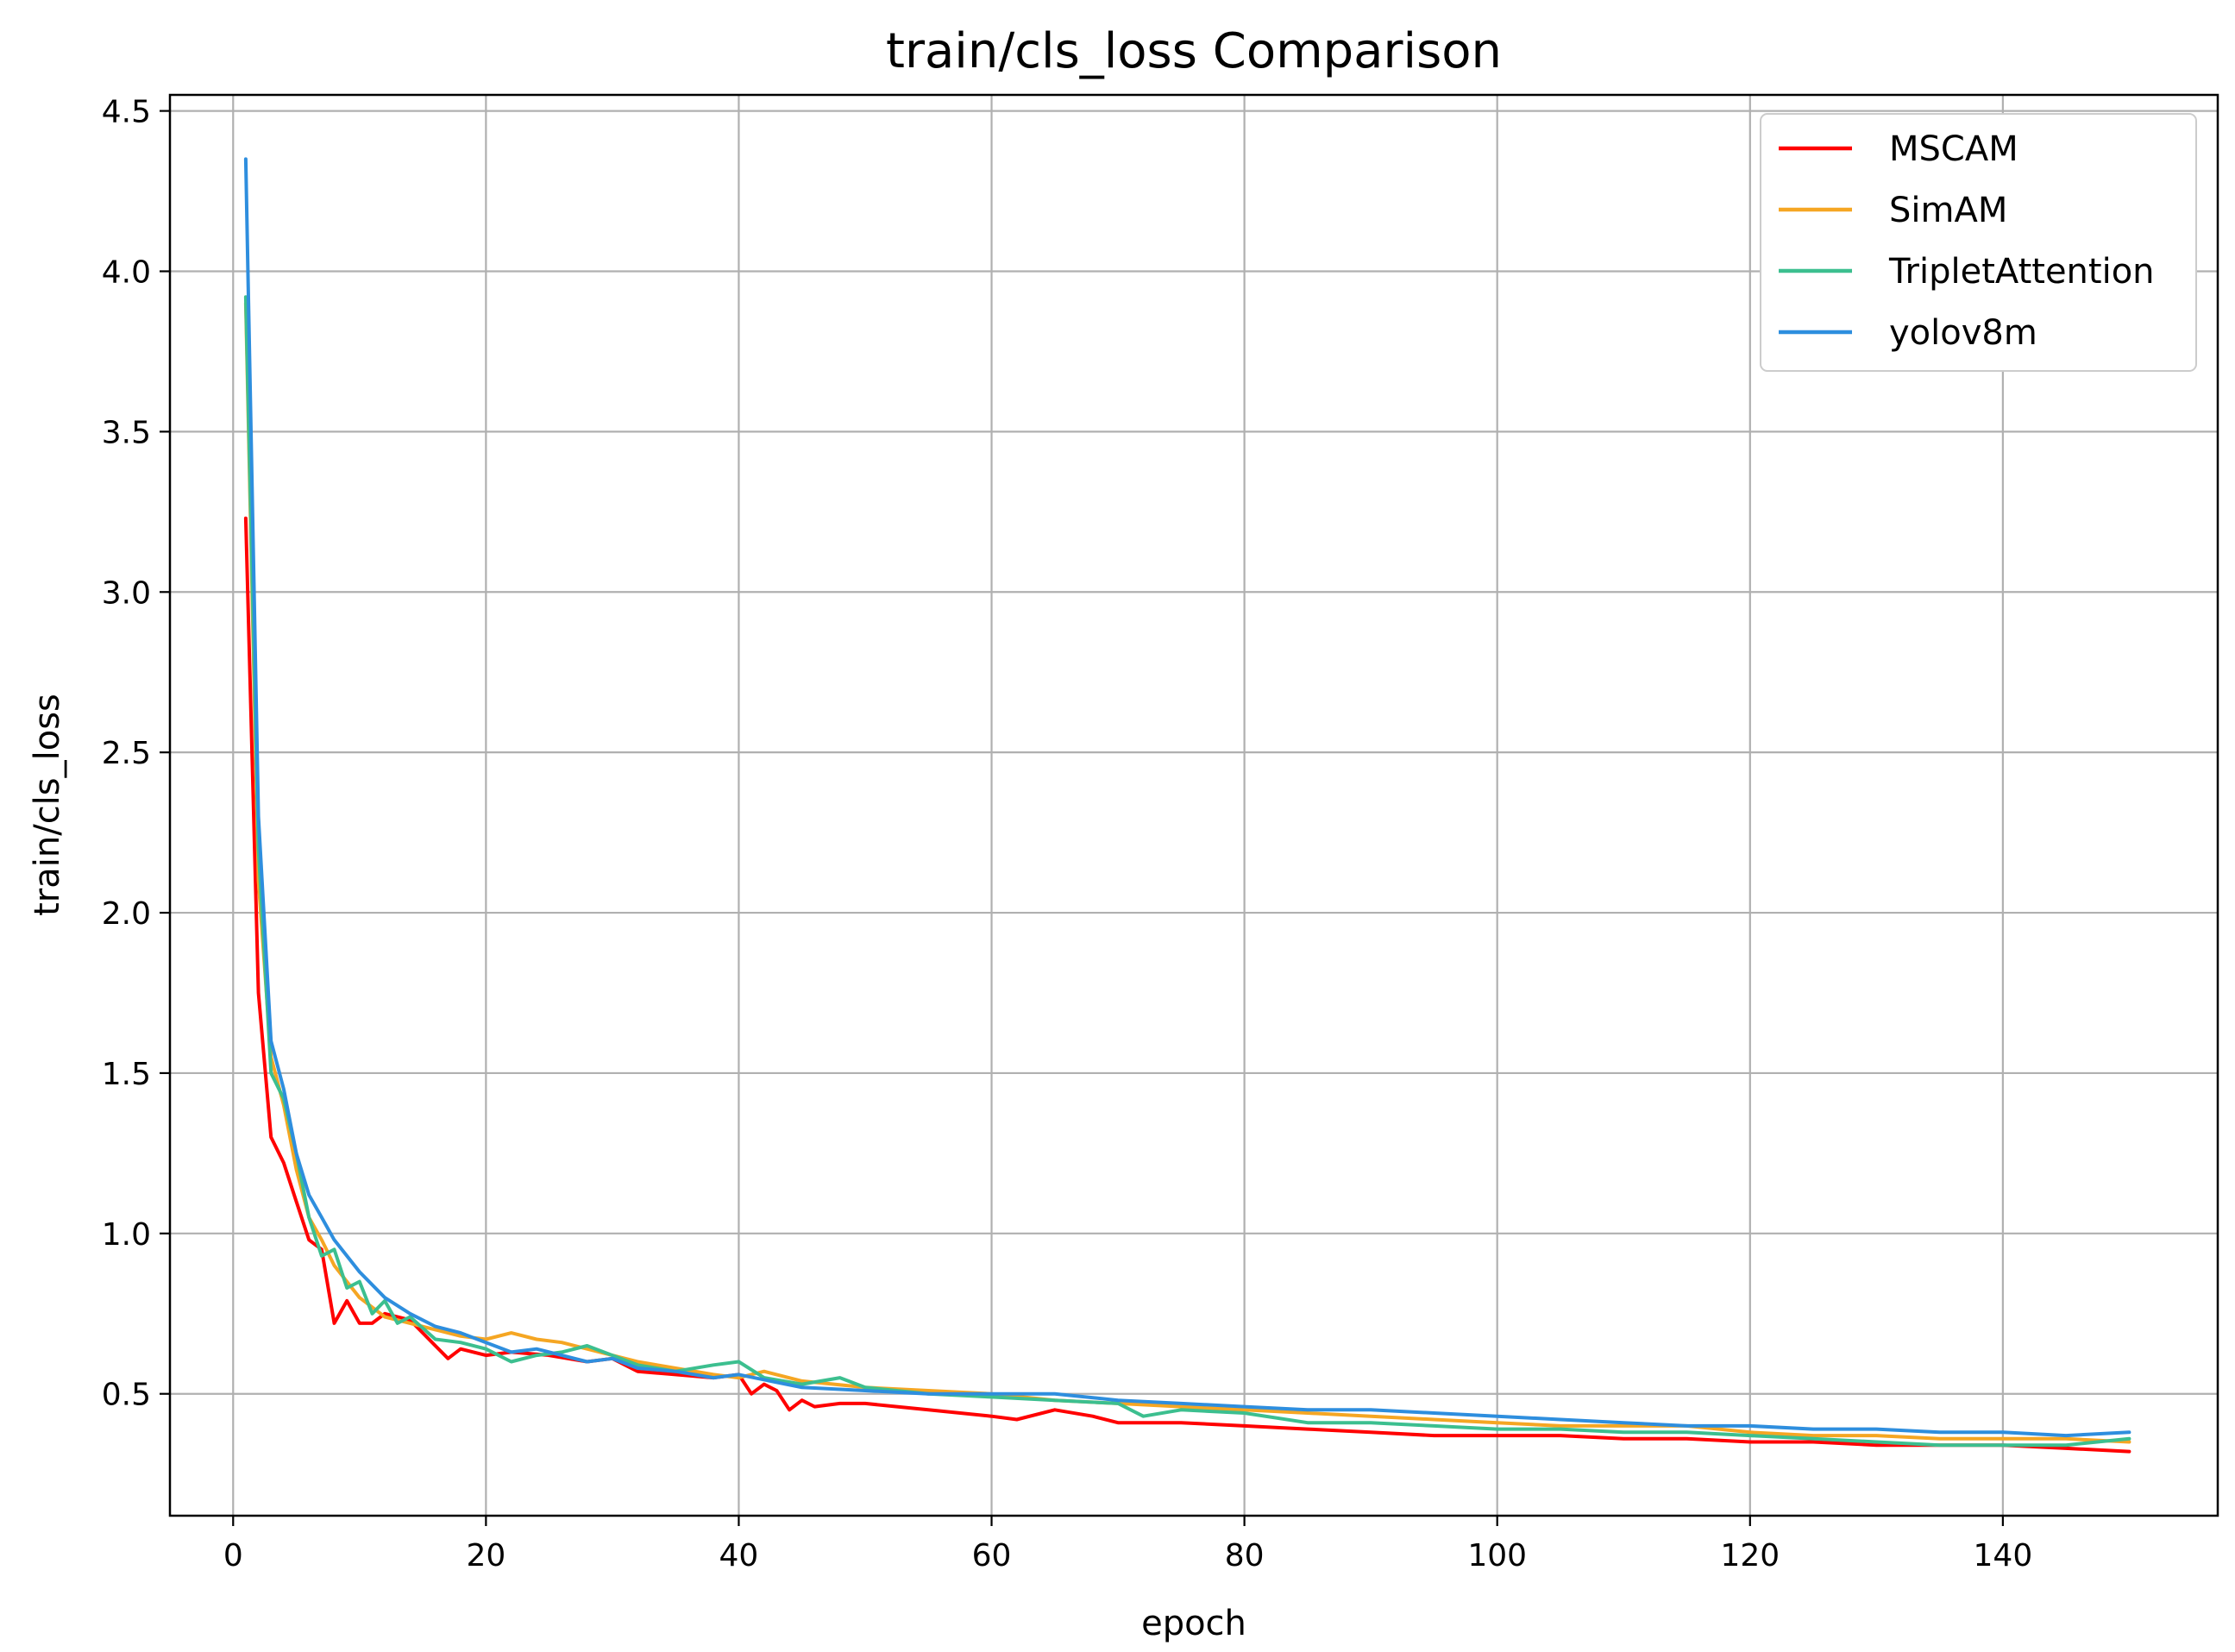 The image size is (2235, 1652). Describe the element at coordinates (127, 113) in the screenshot. I see `y-tick-label: 4.5` at that location.